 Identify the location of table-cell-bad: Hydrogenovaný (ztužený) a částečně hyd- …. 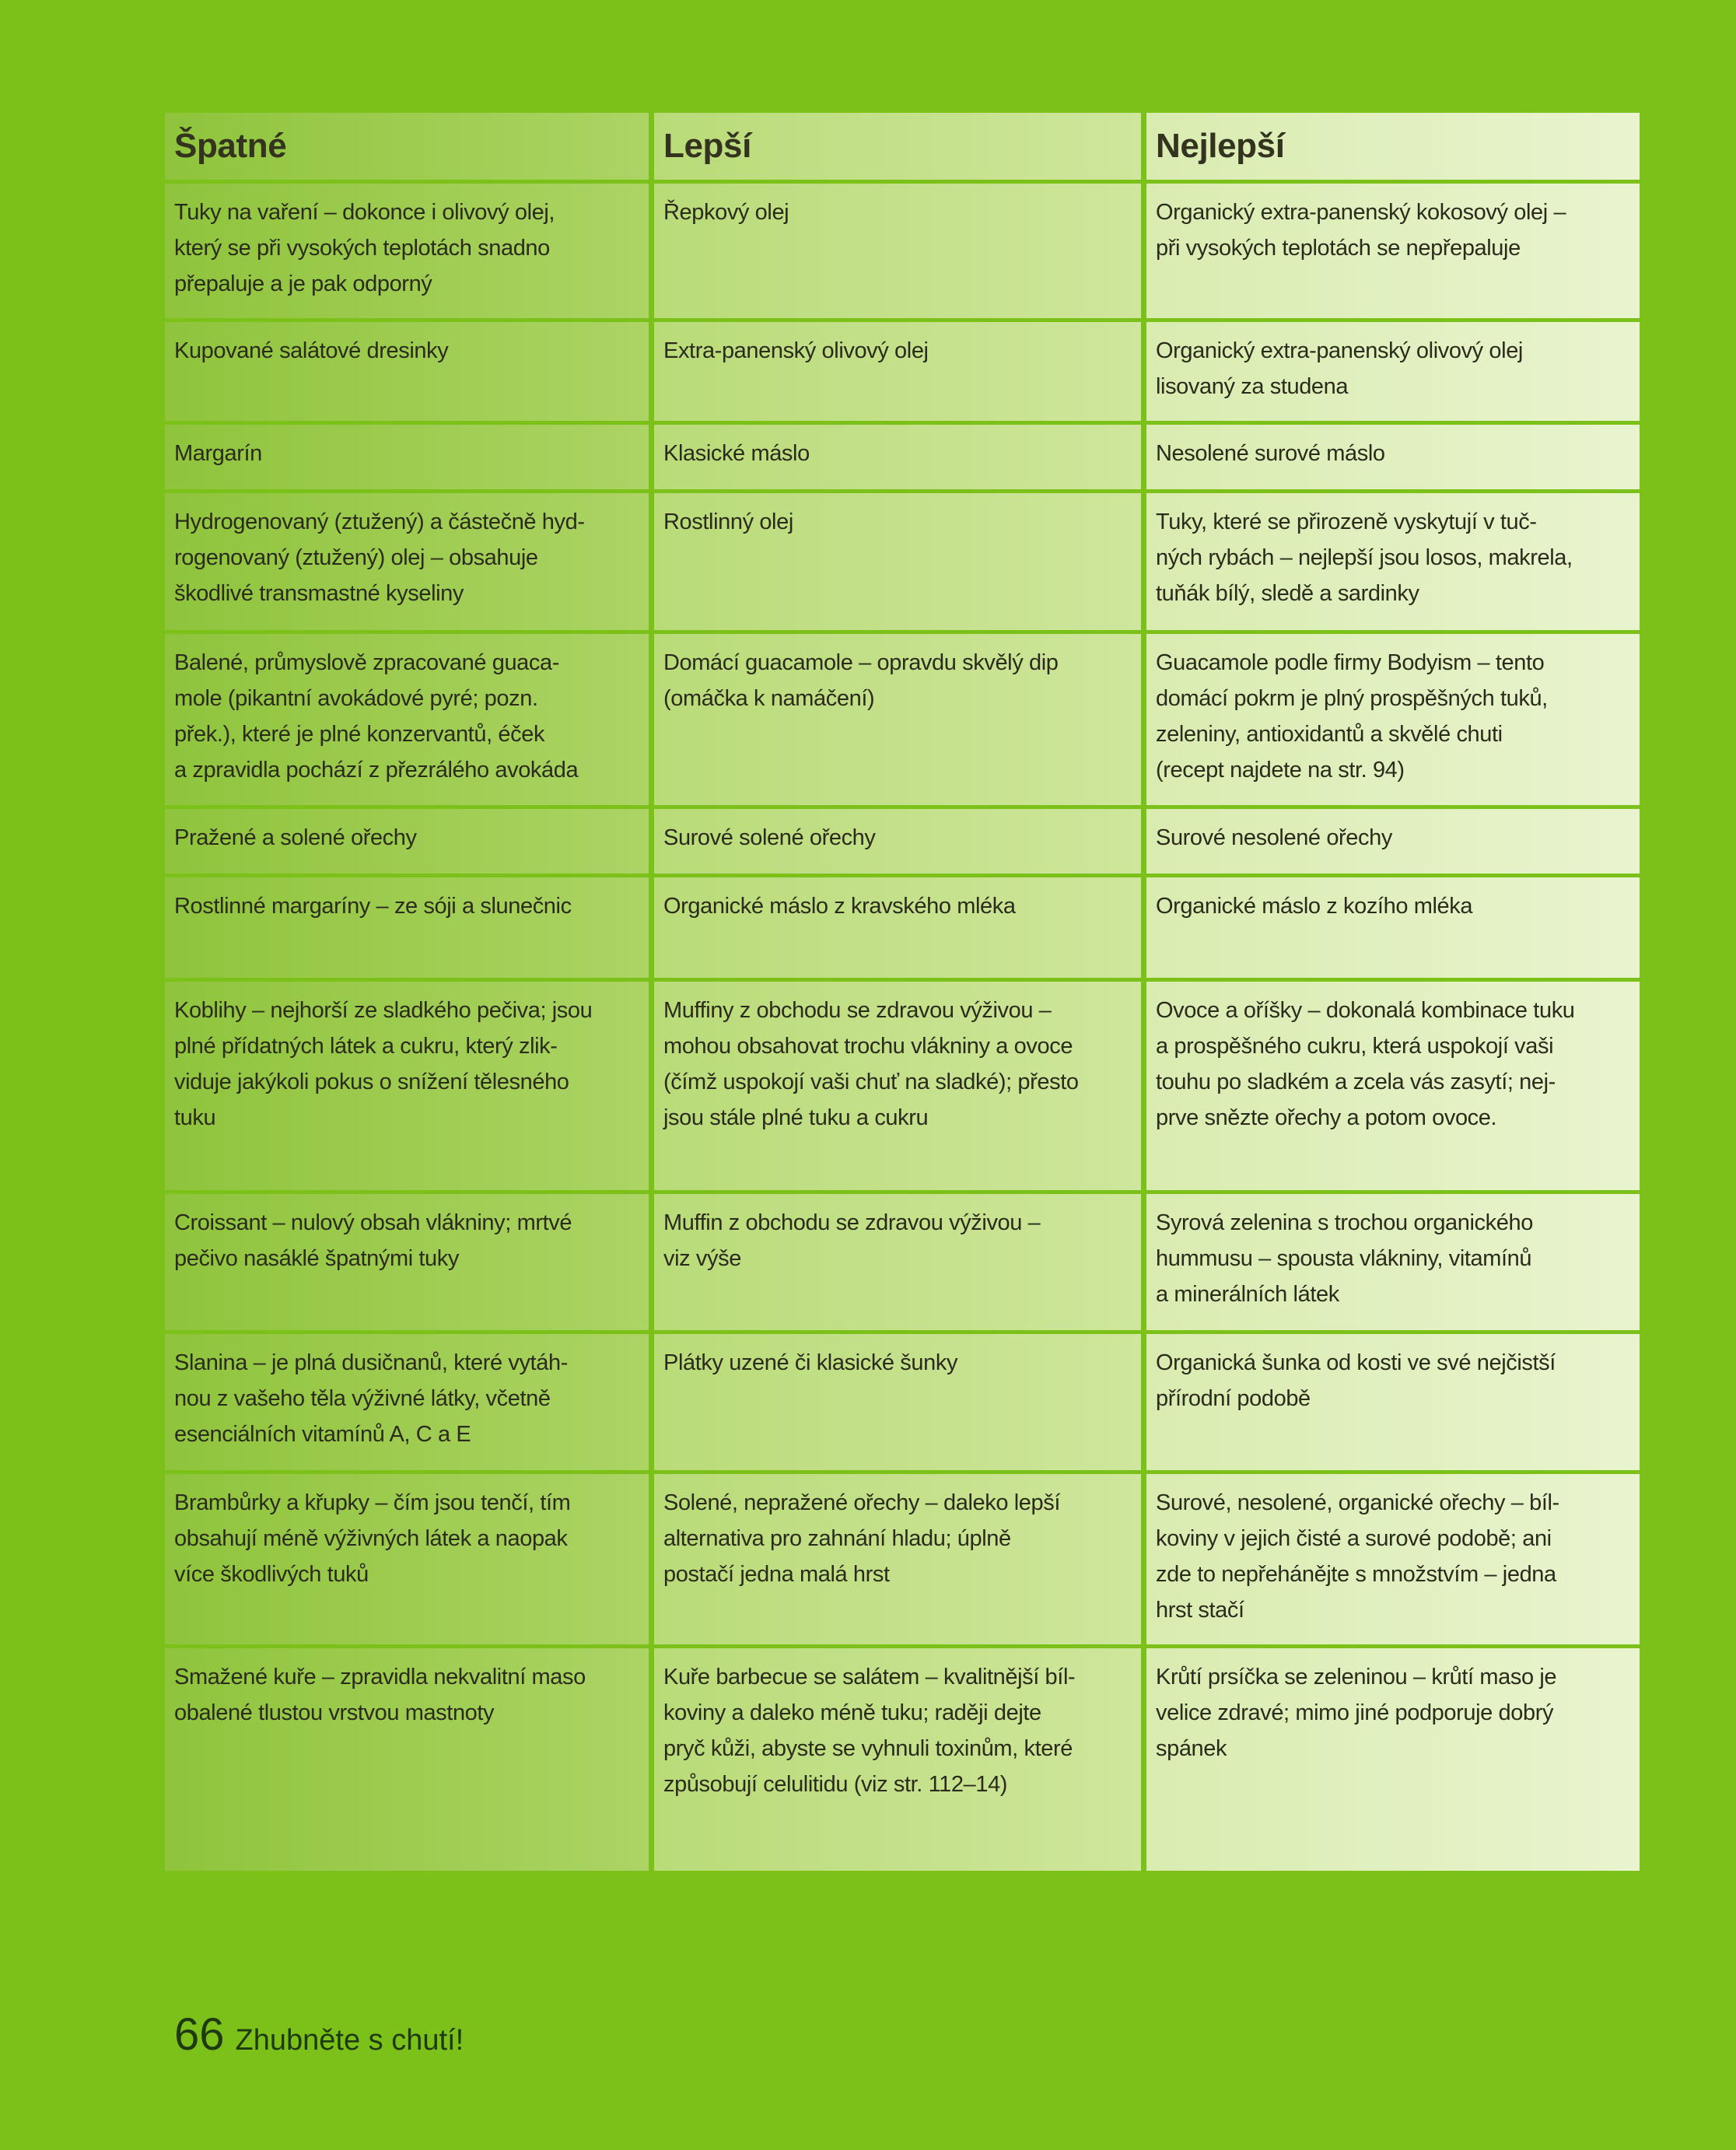
(407, 561).